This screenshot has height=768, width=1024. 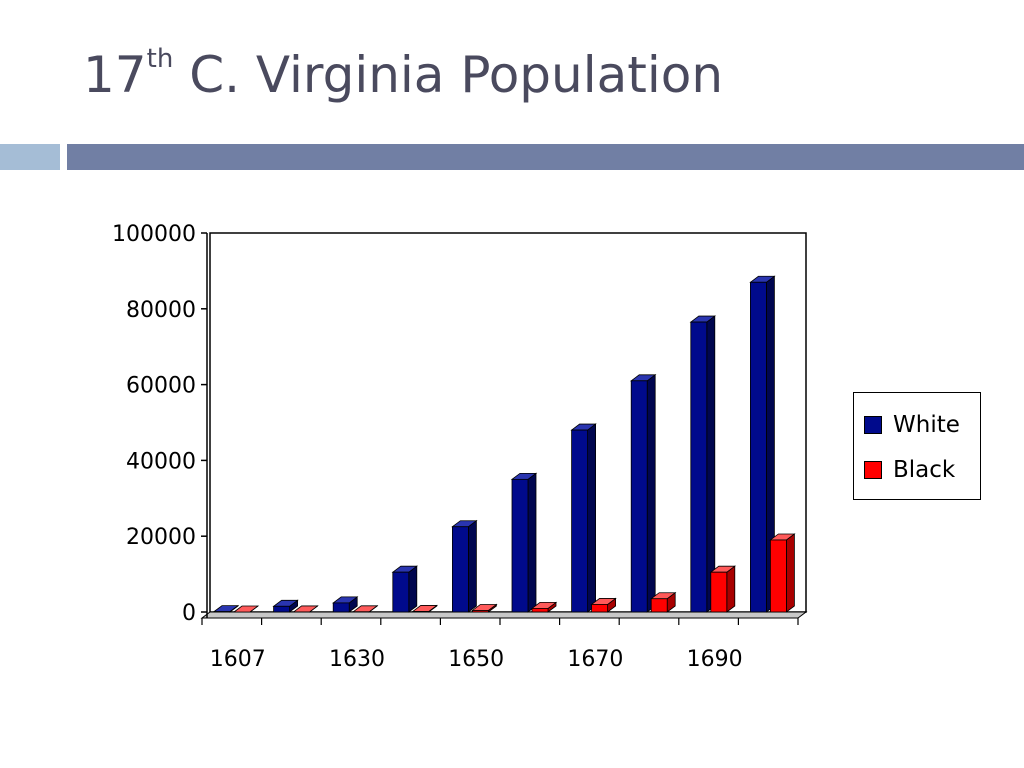 What do you see at coordinates (476, 659) in the screenshot?
I see `x-tick-label: 1650` at bounding box center [476, 659].